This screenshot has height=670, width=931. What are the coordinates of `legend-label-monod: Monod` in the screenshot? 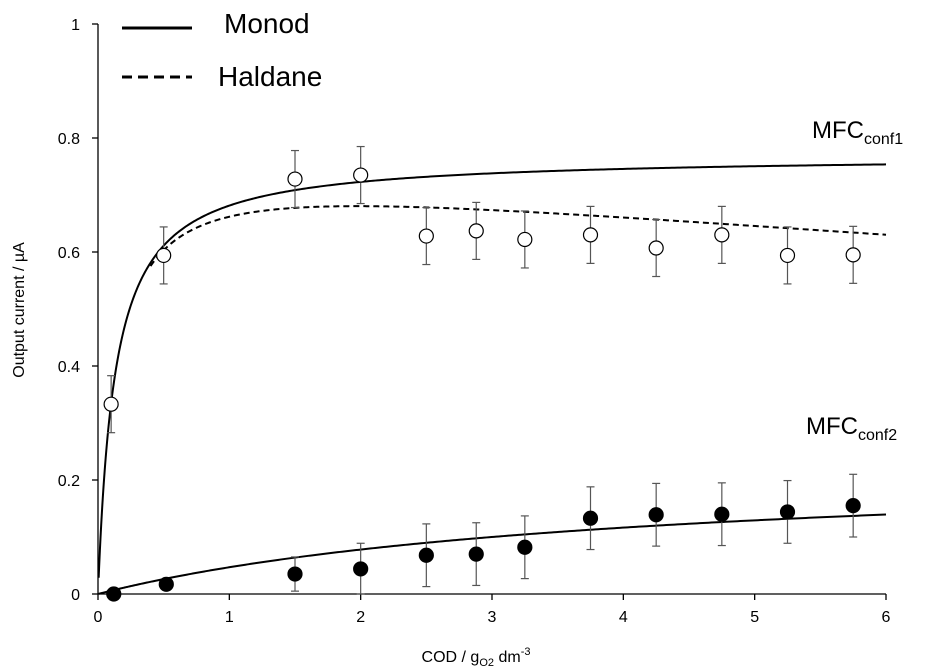 It's located at (267, 23).